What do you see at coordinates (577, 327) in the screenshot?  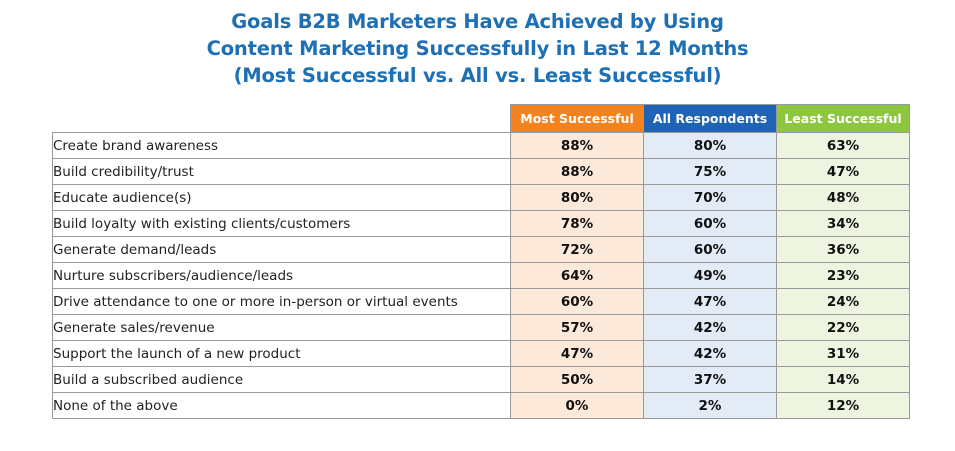 I see `value-cell-most-successful: 57%` at bounding box center [577, 327].